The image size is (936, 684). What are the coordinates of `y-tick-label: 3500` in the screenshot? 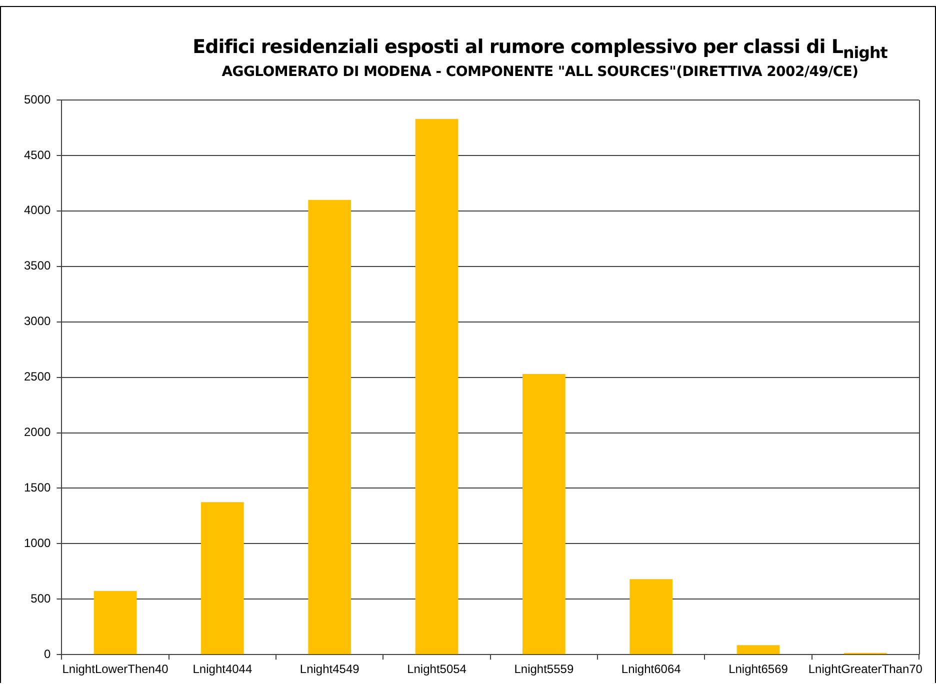 It's located at (38, 265).